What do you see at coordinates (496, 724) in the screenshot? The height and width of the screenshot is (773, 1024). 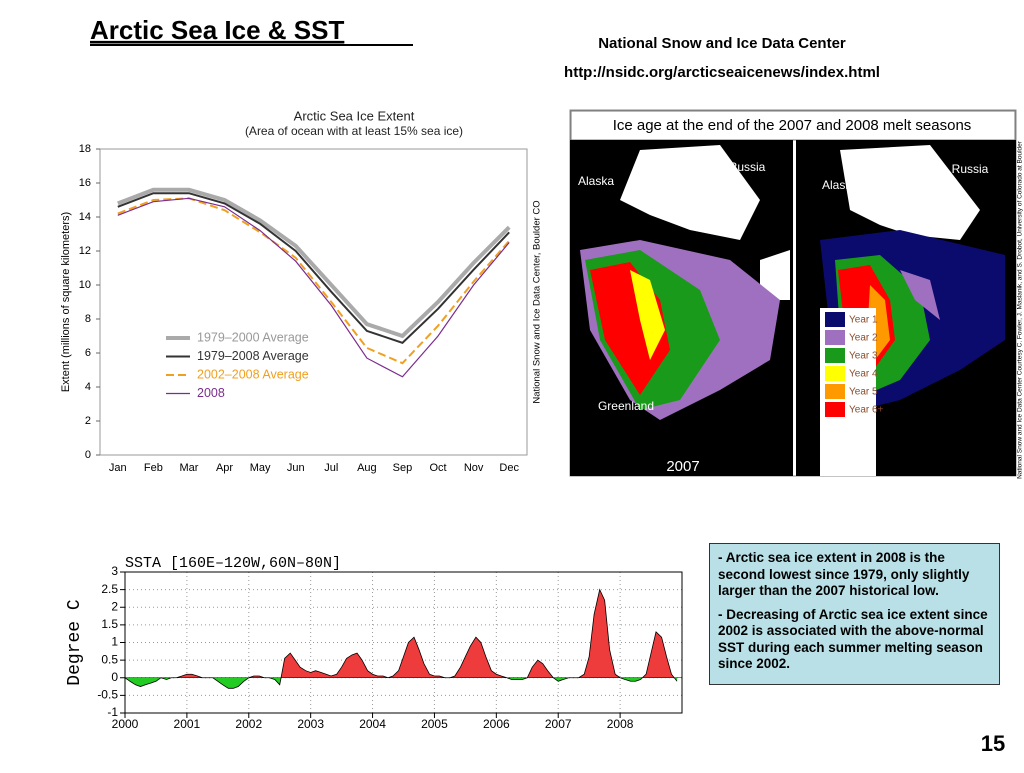 I see `x-tick-label: 2006` at bounding box center [496, 724].